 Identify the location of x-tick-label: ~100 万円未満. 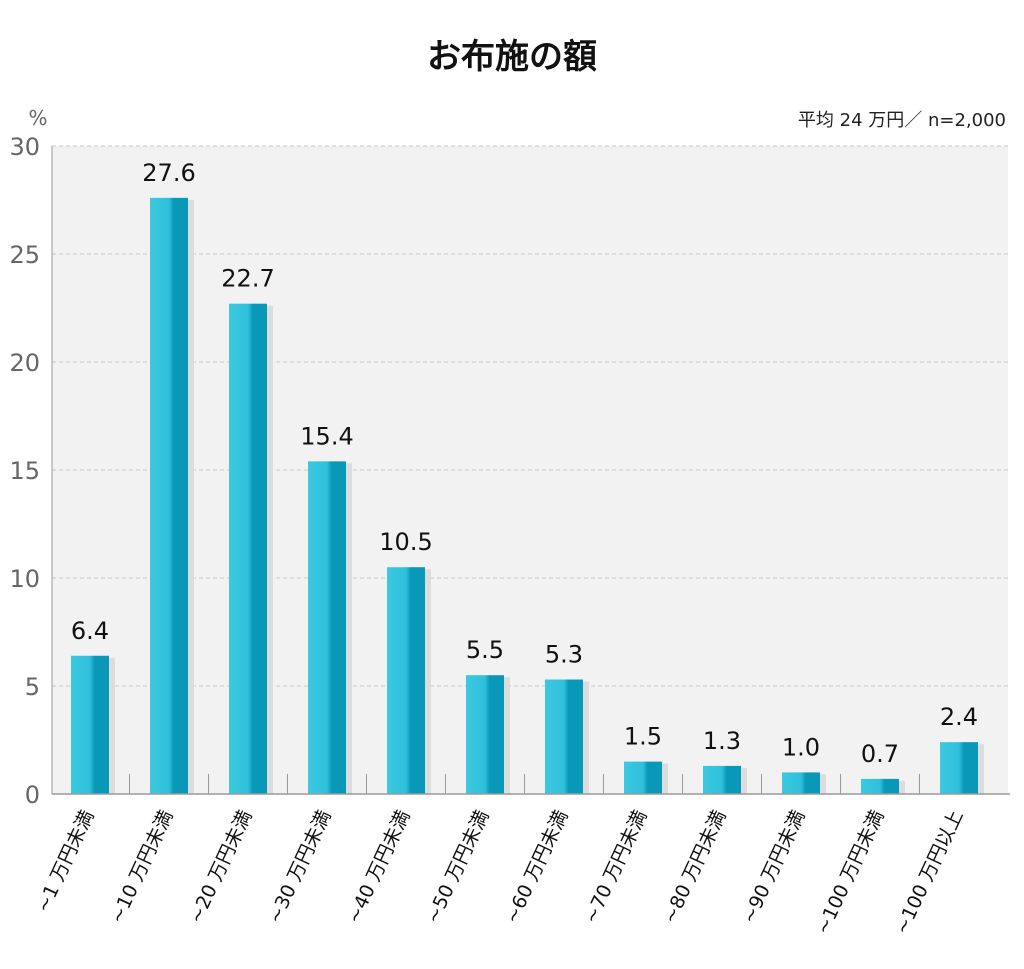
(850, 872).